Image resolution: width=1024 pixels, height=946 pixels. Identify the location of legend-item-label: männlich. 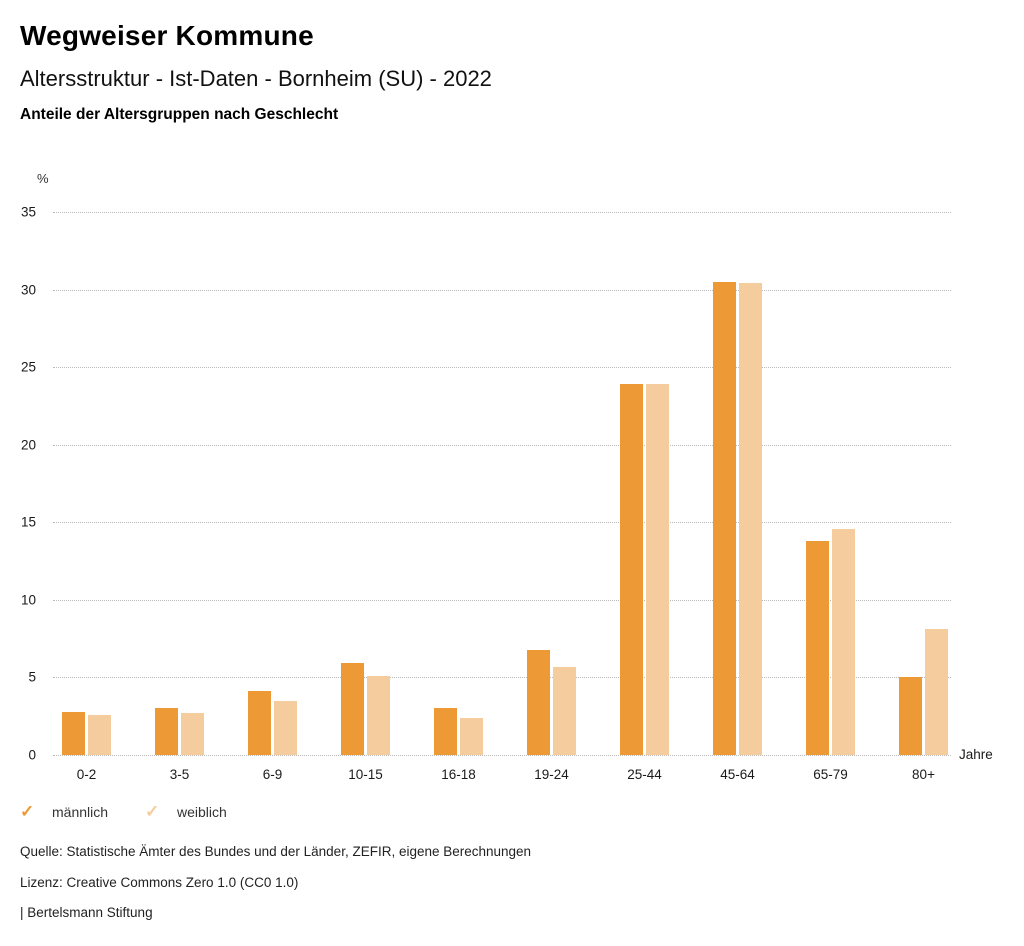
(80, 812).